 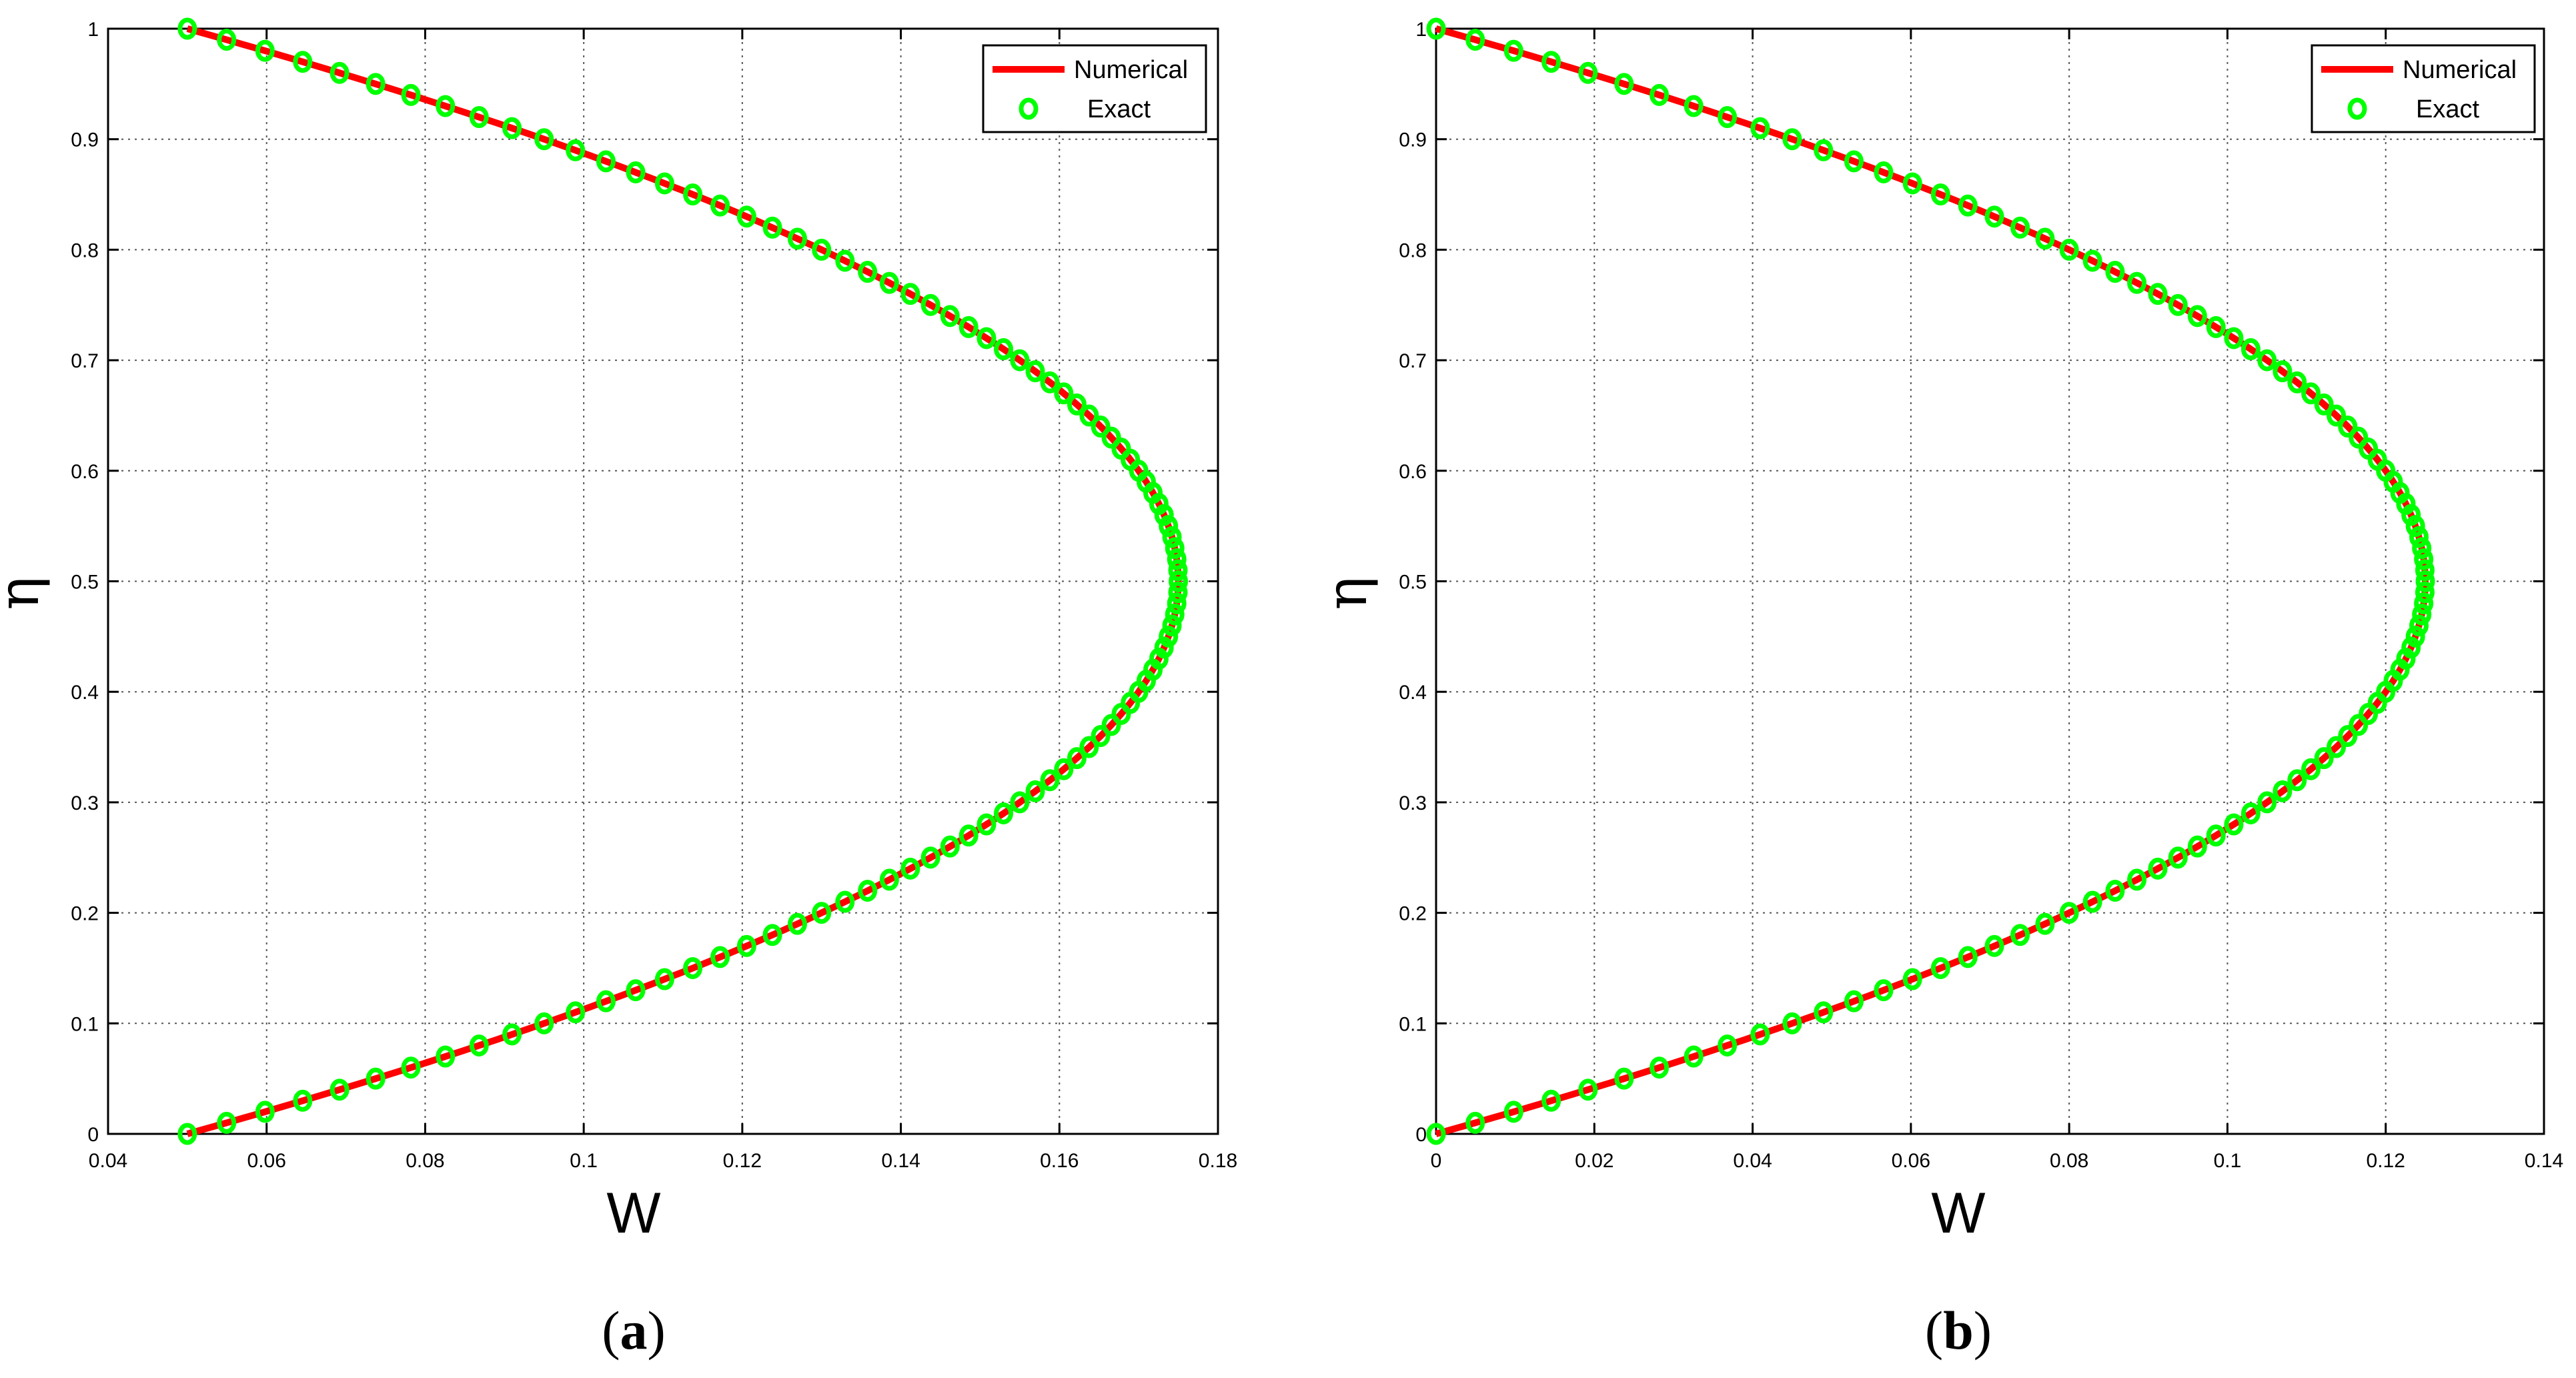 I want to click on x-tick-label: 0.16, so click(x=1059, y=1161).